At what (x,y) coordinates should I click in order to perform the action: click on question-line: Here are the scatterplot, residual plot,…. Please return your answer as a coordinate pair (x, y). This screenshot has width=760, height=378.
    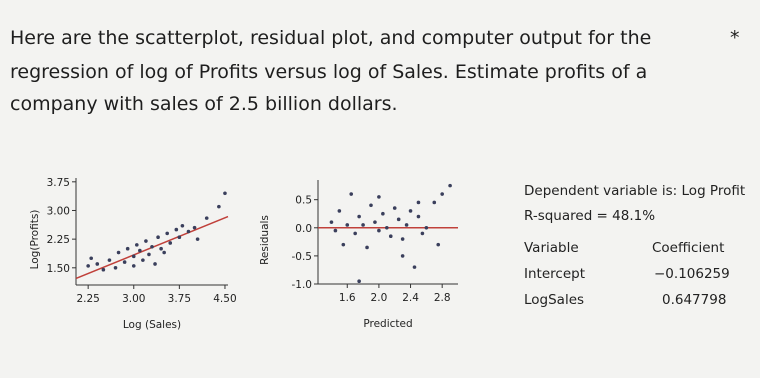
    Looking at the image, I should click on (330, 38).